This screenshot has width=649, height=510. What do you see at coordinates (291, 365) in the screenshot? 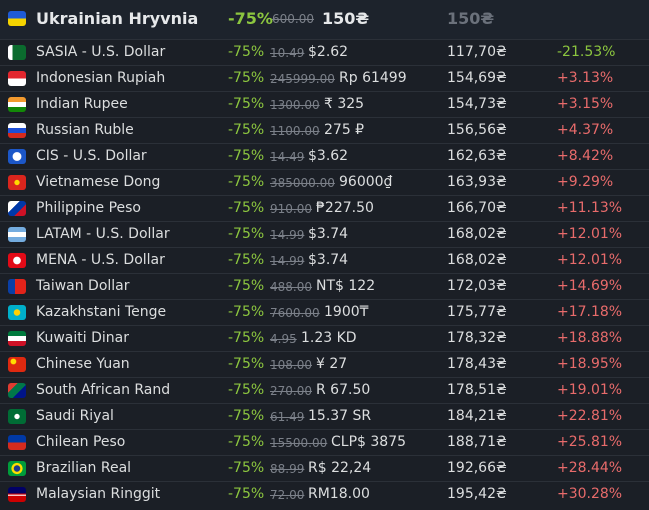
I see `original-price: 108.00` at bounding box center [291, 365].